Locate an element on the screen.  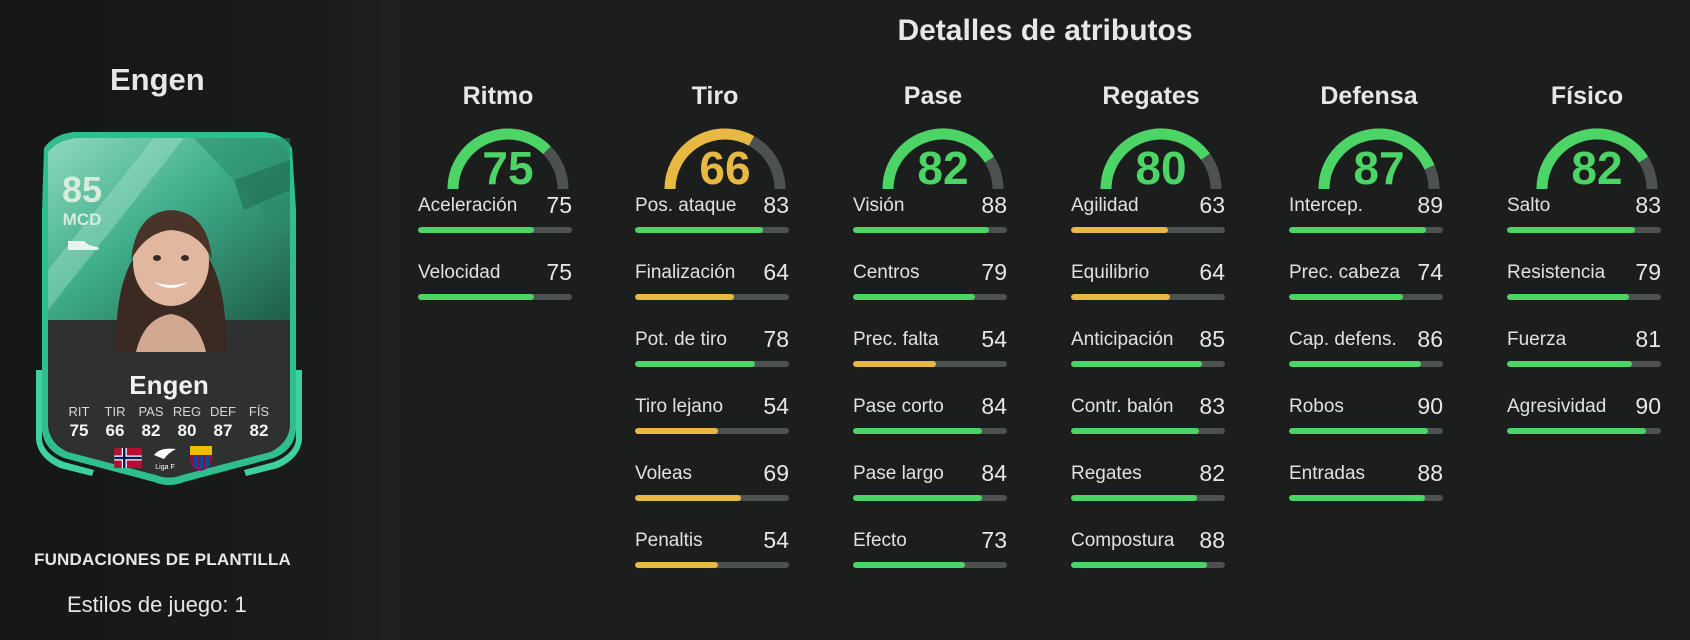
attribute-value: 63 is located at coordinates (1212, 205).